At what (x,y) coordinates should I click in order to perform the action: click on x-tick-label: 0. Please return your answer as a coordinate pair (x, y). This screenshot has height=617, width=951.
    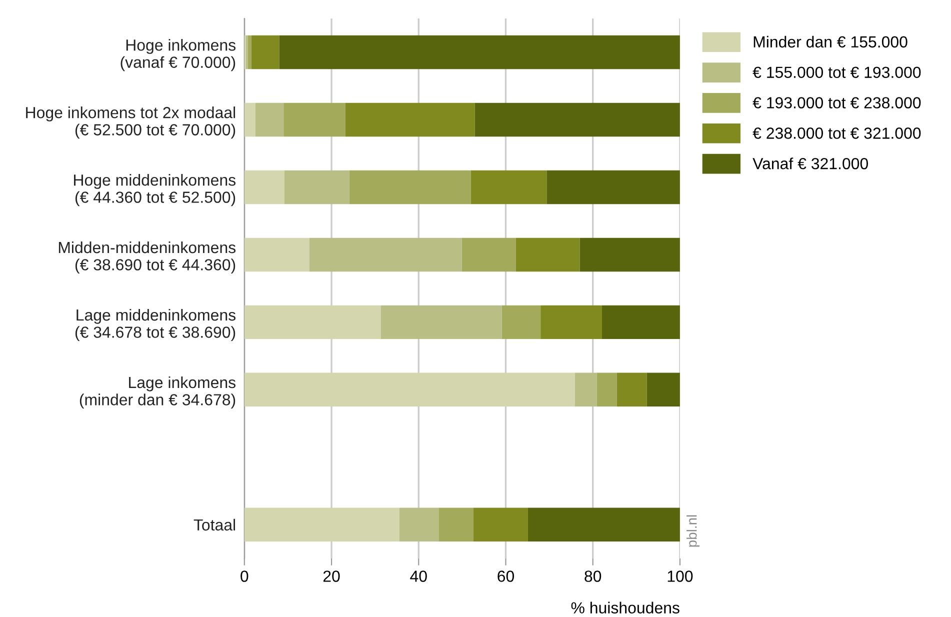
    Looking at the image, I should click on (244, 576).